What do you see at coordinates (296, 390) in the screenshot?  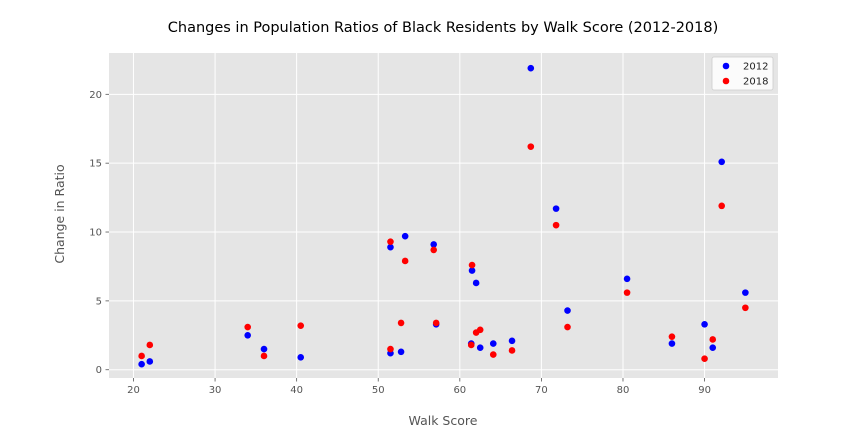 I see `x-tick-label: 40` at bounding box center [296, 390].